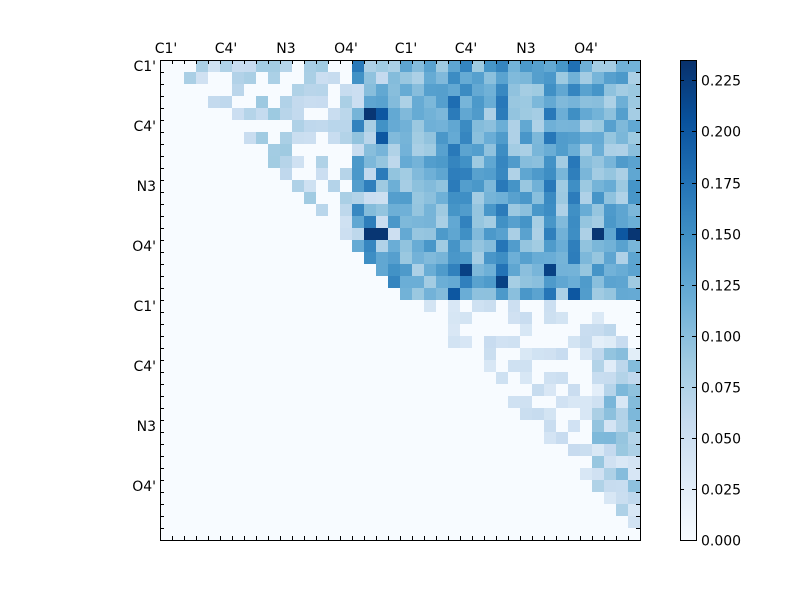 This screenshot has height=600, width=800. I want to click on x-tick-label: N3, so click(285, 49).